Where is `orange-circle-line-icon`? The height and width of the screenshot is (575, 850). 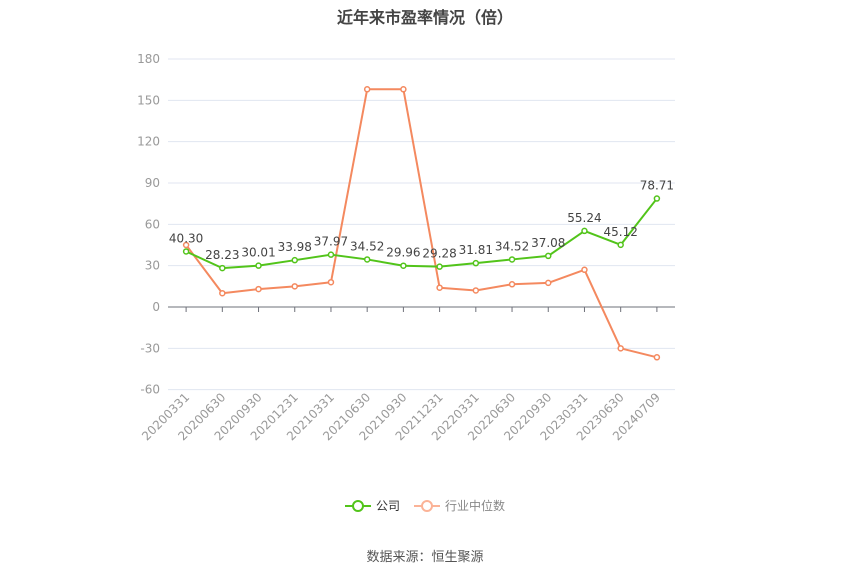
orange-circle-line-icon is located at coordinates (427, 505).